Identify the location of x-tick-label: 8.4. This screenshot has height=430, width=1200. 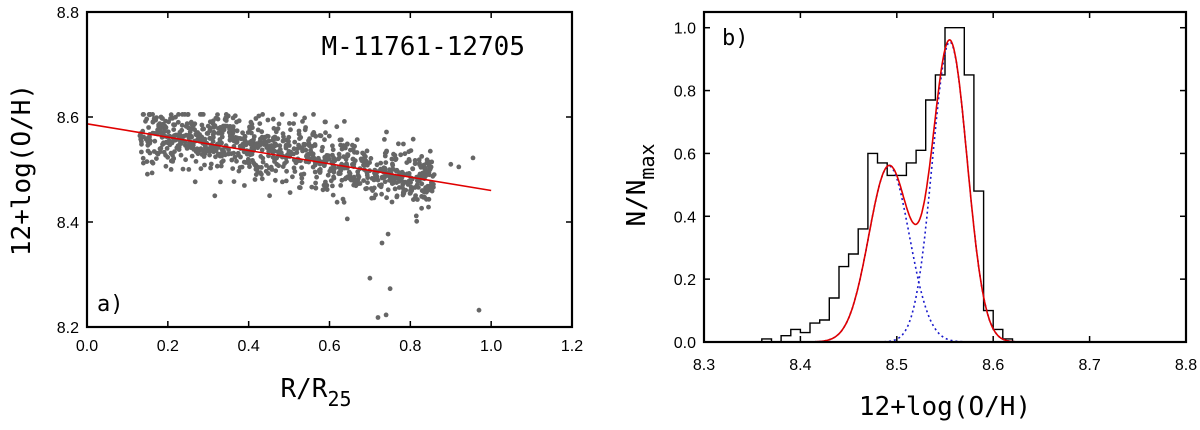
(800, 365).